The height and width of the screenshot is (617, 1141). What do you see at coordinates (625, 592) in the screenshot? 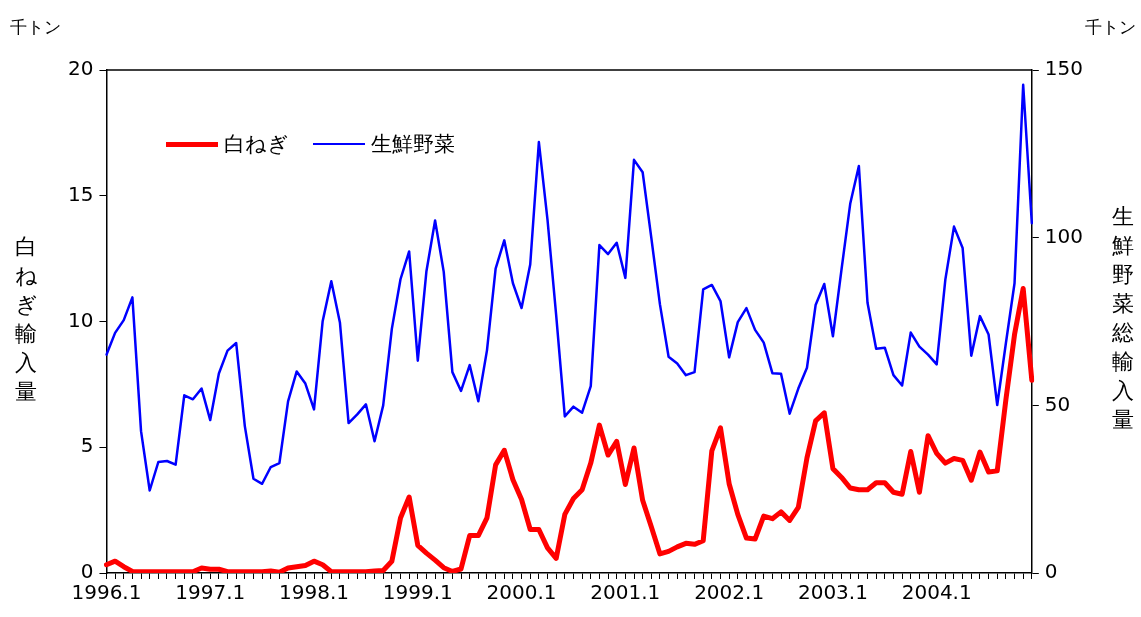
I see `x-tick-label: 2001.1` at bounding box center [625, 592].